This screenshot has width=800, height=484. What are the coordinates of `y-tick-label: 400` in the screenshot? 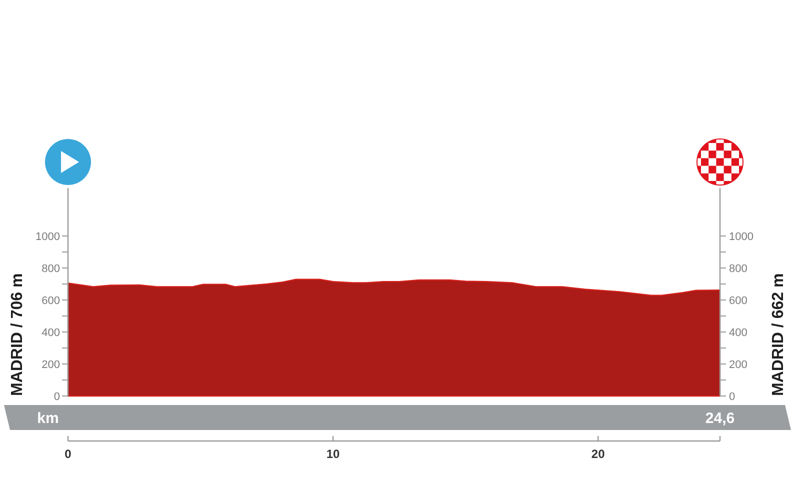 It's located at (51, 332).